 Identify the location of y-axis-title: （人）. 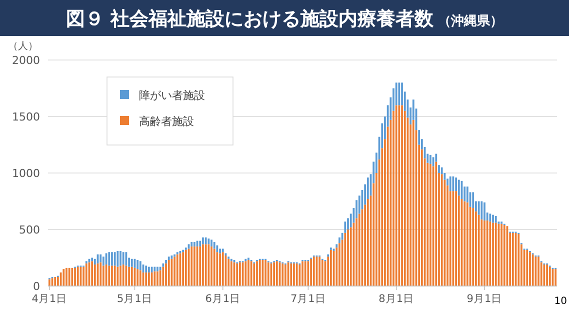
(23, 46).